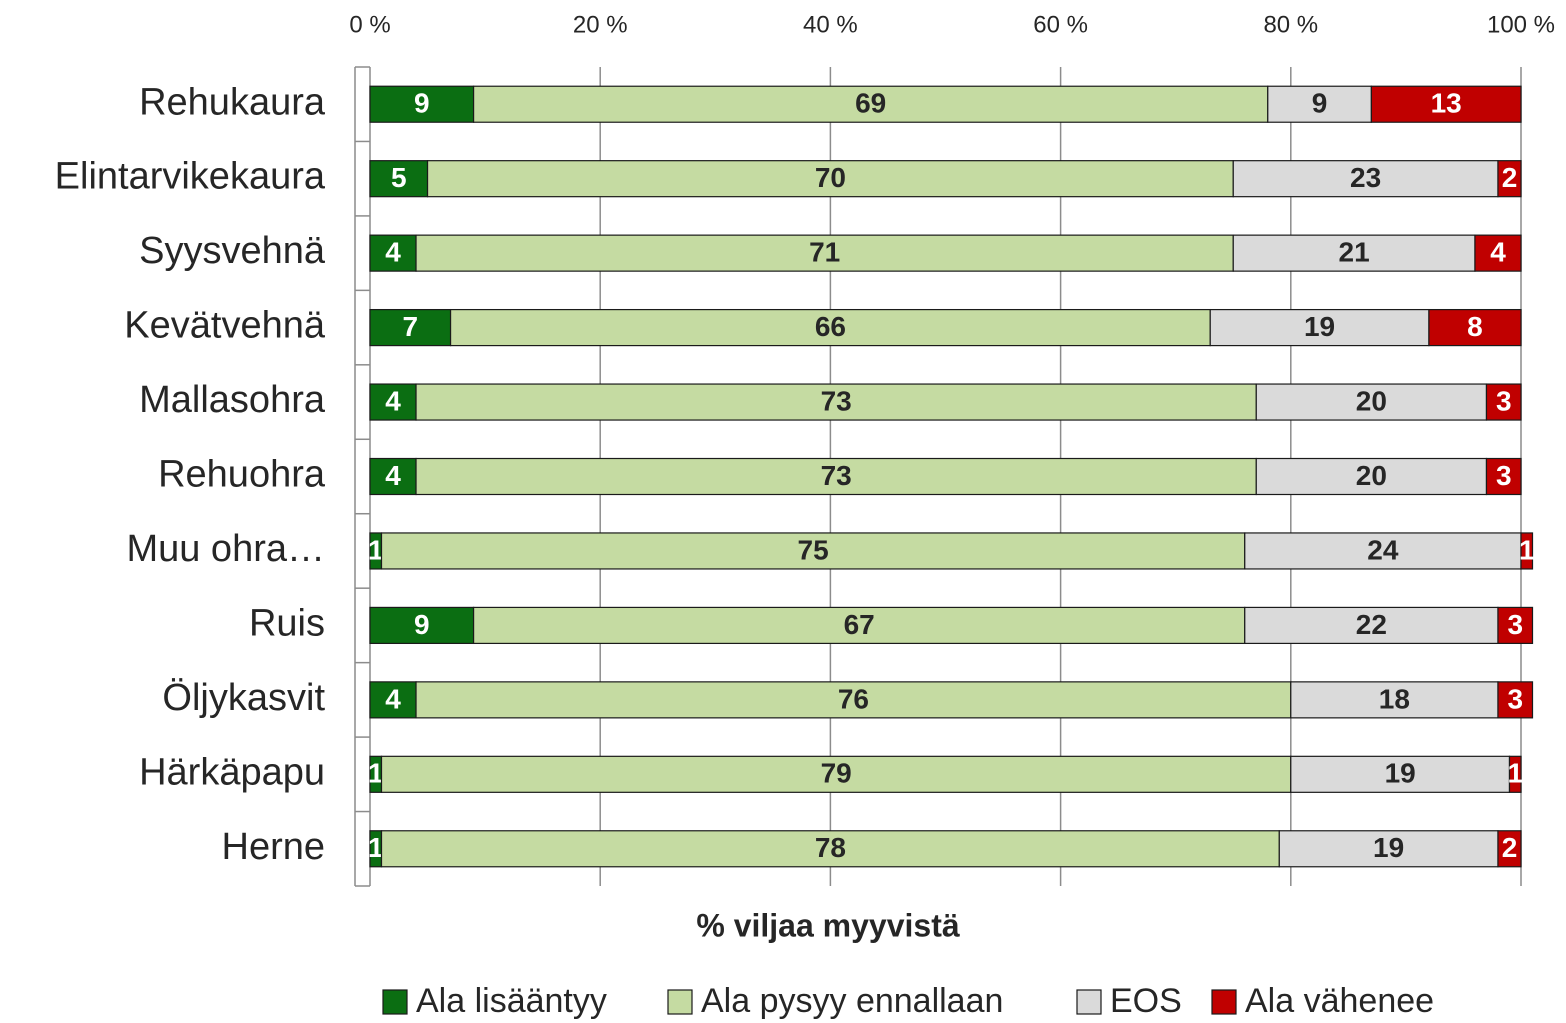 The width and height of the screenshot is (1566, 1023). I want to click on x-axis-title: % viljaa myyvistä, so click(827, 925).